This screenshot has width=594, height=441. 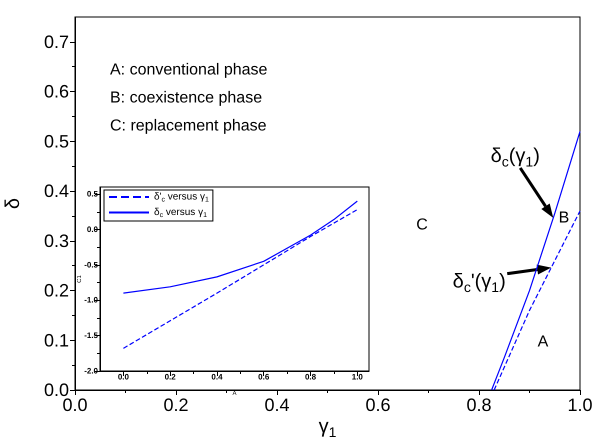 What do you see at coordinates (56, 42) in the screenshot?
I see `y-tick-label: 0.7` at bounding box center [56, 42].